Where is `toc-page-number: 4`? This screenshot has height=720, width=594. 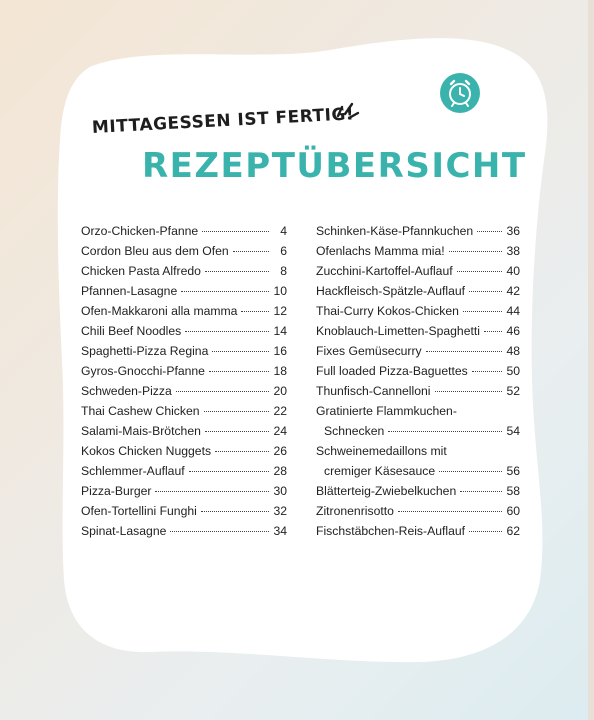 toc-page-number: 4 is located at coordinates (283, 231).